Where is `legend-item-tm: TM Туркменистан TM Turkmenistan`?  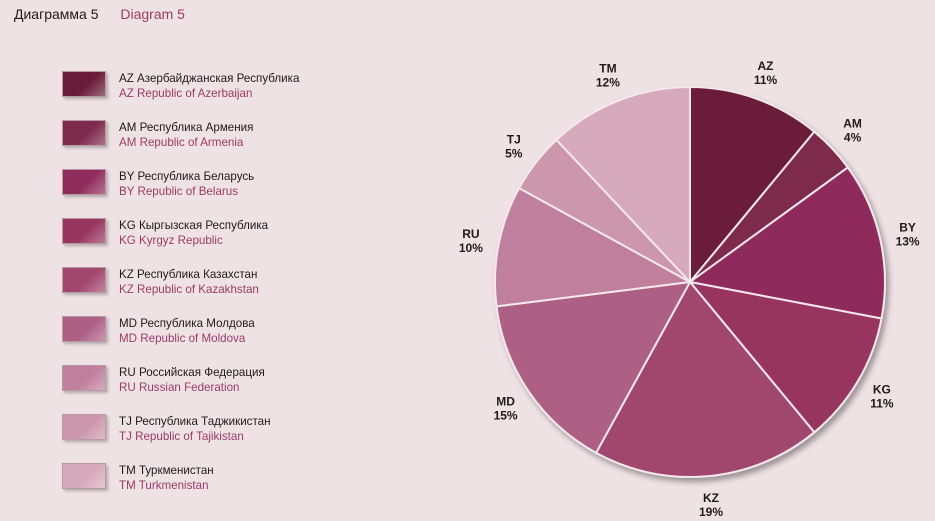 legend-item-tm: TM Туркменистан TM Turkmenistan is located at coordinates (232, 482).